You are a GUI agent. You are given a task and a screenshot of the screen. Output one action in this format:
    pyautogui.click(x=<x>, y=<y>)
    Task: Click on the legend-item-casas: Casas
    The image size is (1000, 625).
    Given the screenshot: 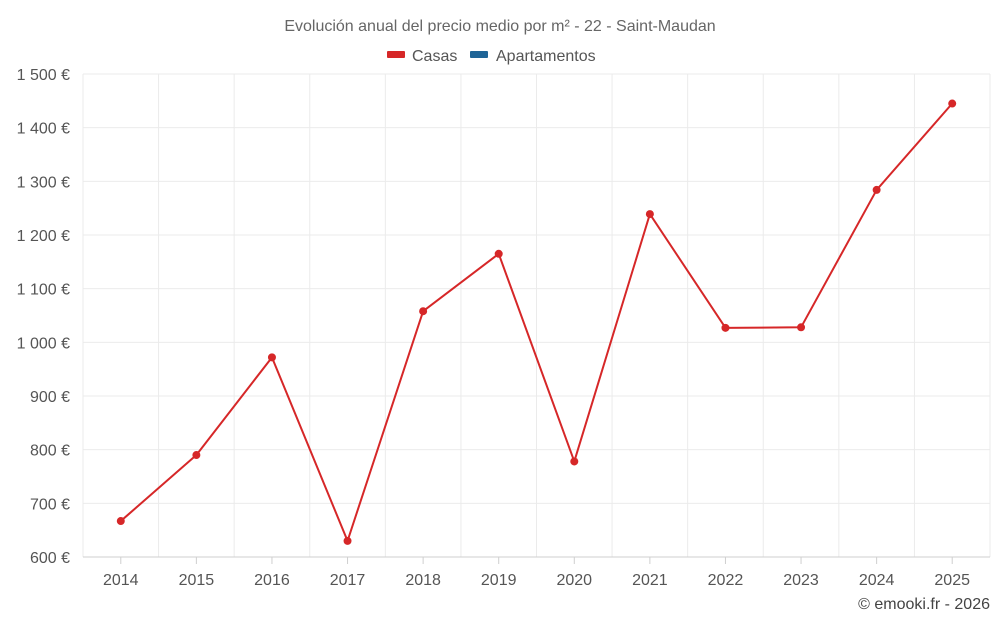 What is the action you would take?
    pyautogui.click(x=422, y=56)
    